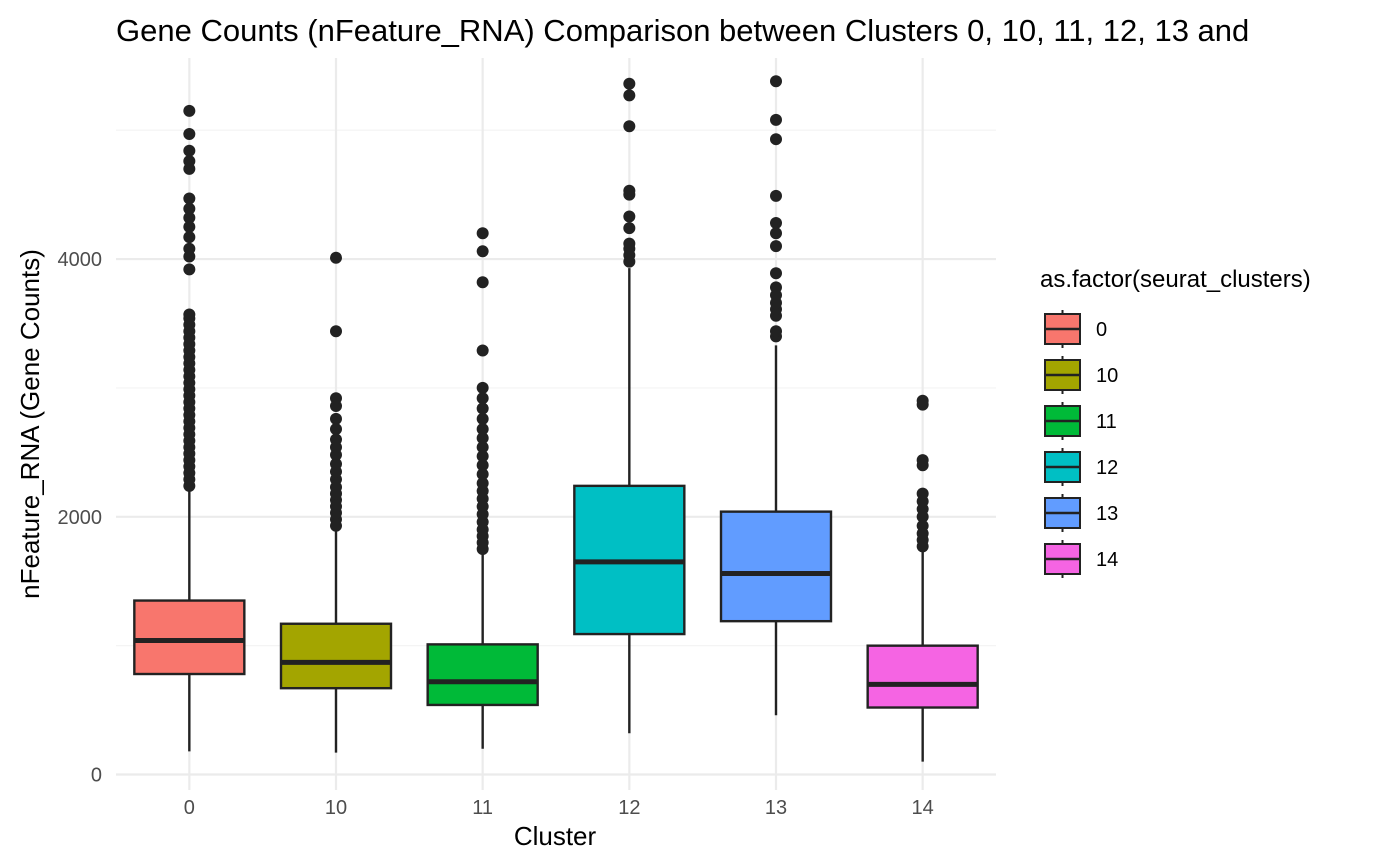  I want to click on legend-item-13: 13, so click(1081, 513).